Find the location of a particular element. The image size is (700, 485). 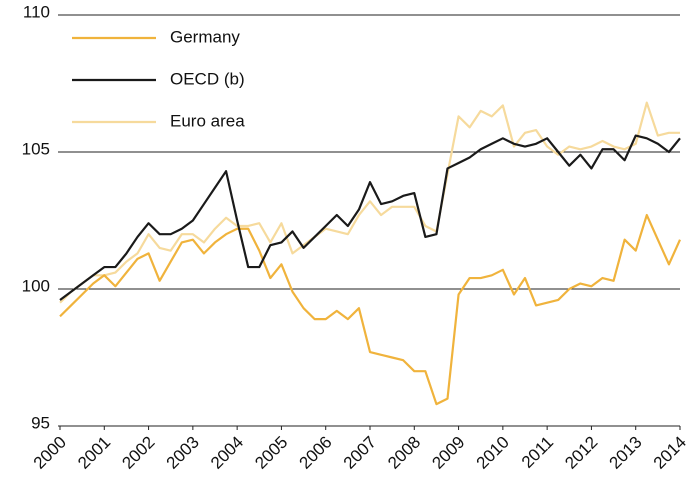

x-tick-label: 2007 is located at coordinates (360, 453).